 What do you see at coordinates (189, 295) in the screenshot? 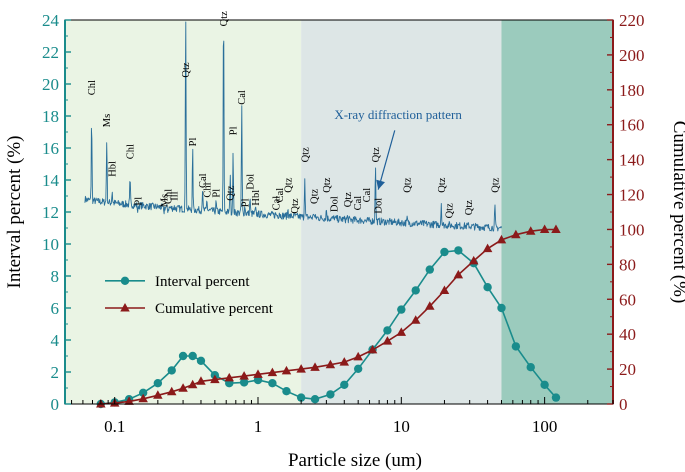
I see `legend: Interval percent Cumulative percent` at bounding box center [189, 295].